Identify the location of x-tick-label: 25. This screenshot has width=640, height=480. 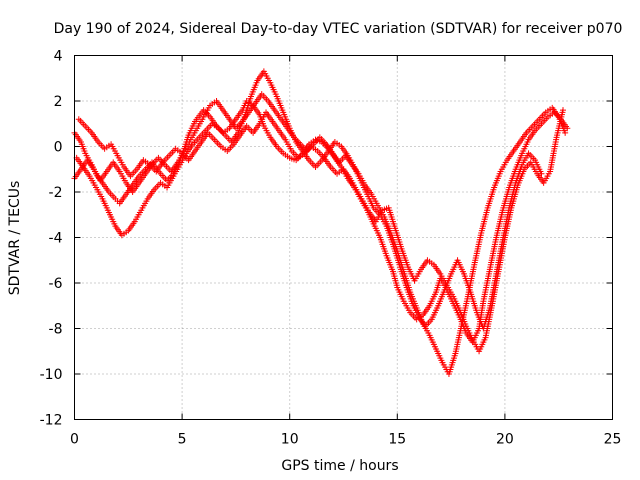
(613, 440).